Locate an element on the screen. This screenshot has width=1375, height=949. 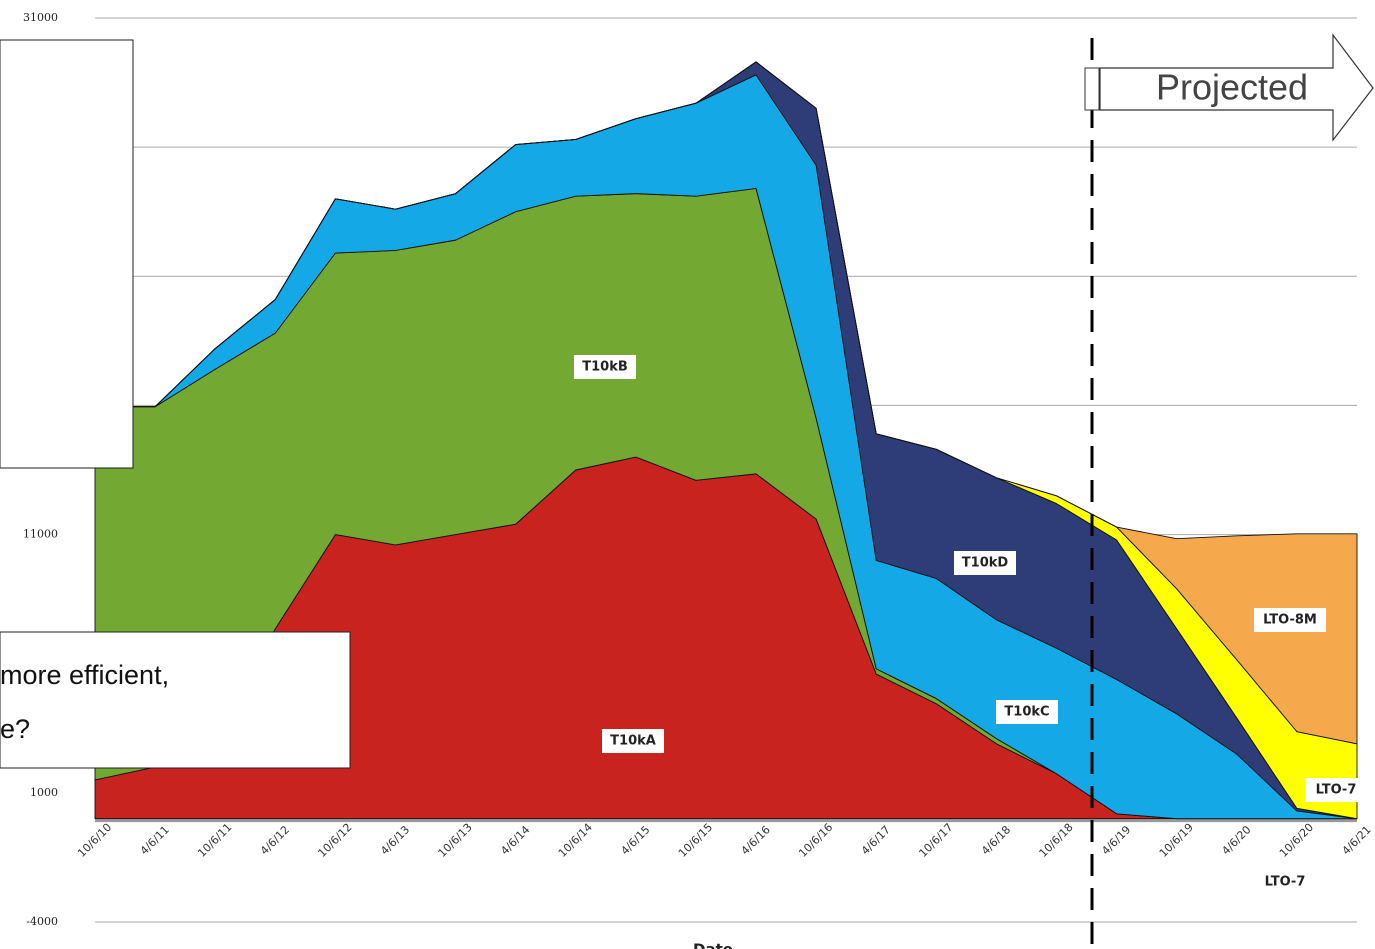
x-tick-label: 10/6/13 is located at coordinates (455, 840).